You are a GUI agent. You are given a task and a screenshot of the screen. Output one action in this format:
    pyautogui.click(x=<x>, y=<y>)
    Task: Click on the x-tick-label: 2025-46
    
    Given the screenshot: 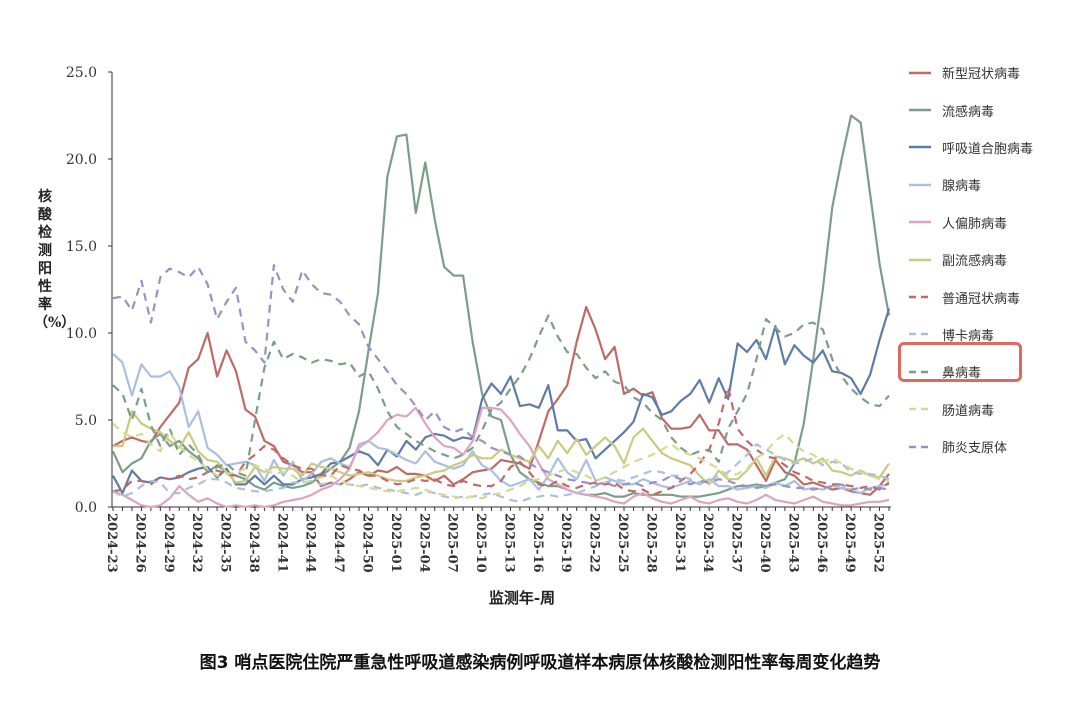 What is the action you would take?
    pyautogui.click(x=821, y=543)
    